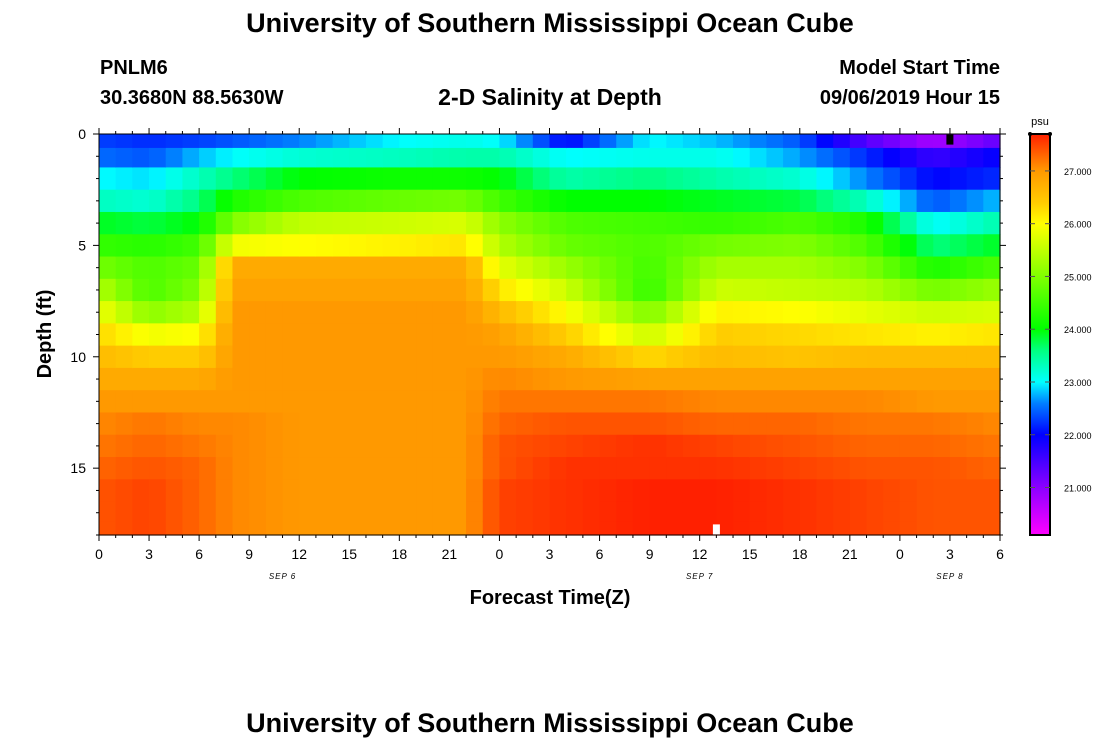 This screenshot has width=1100, height=750. Describe the element at coordinates (1078, 436) in the screenshot. I see `colorbar-tick-label: 22.000` at that location.